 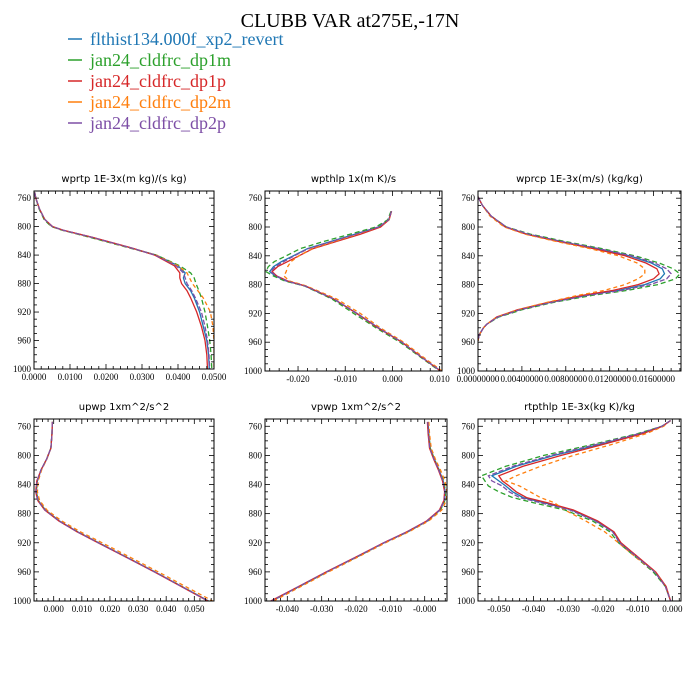 I want to click on x-tick-label: 0.00400000, so click(x=522, y=379).